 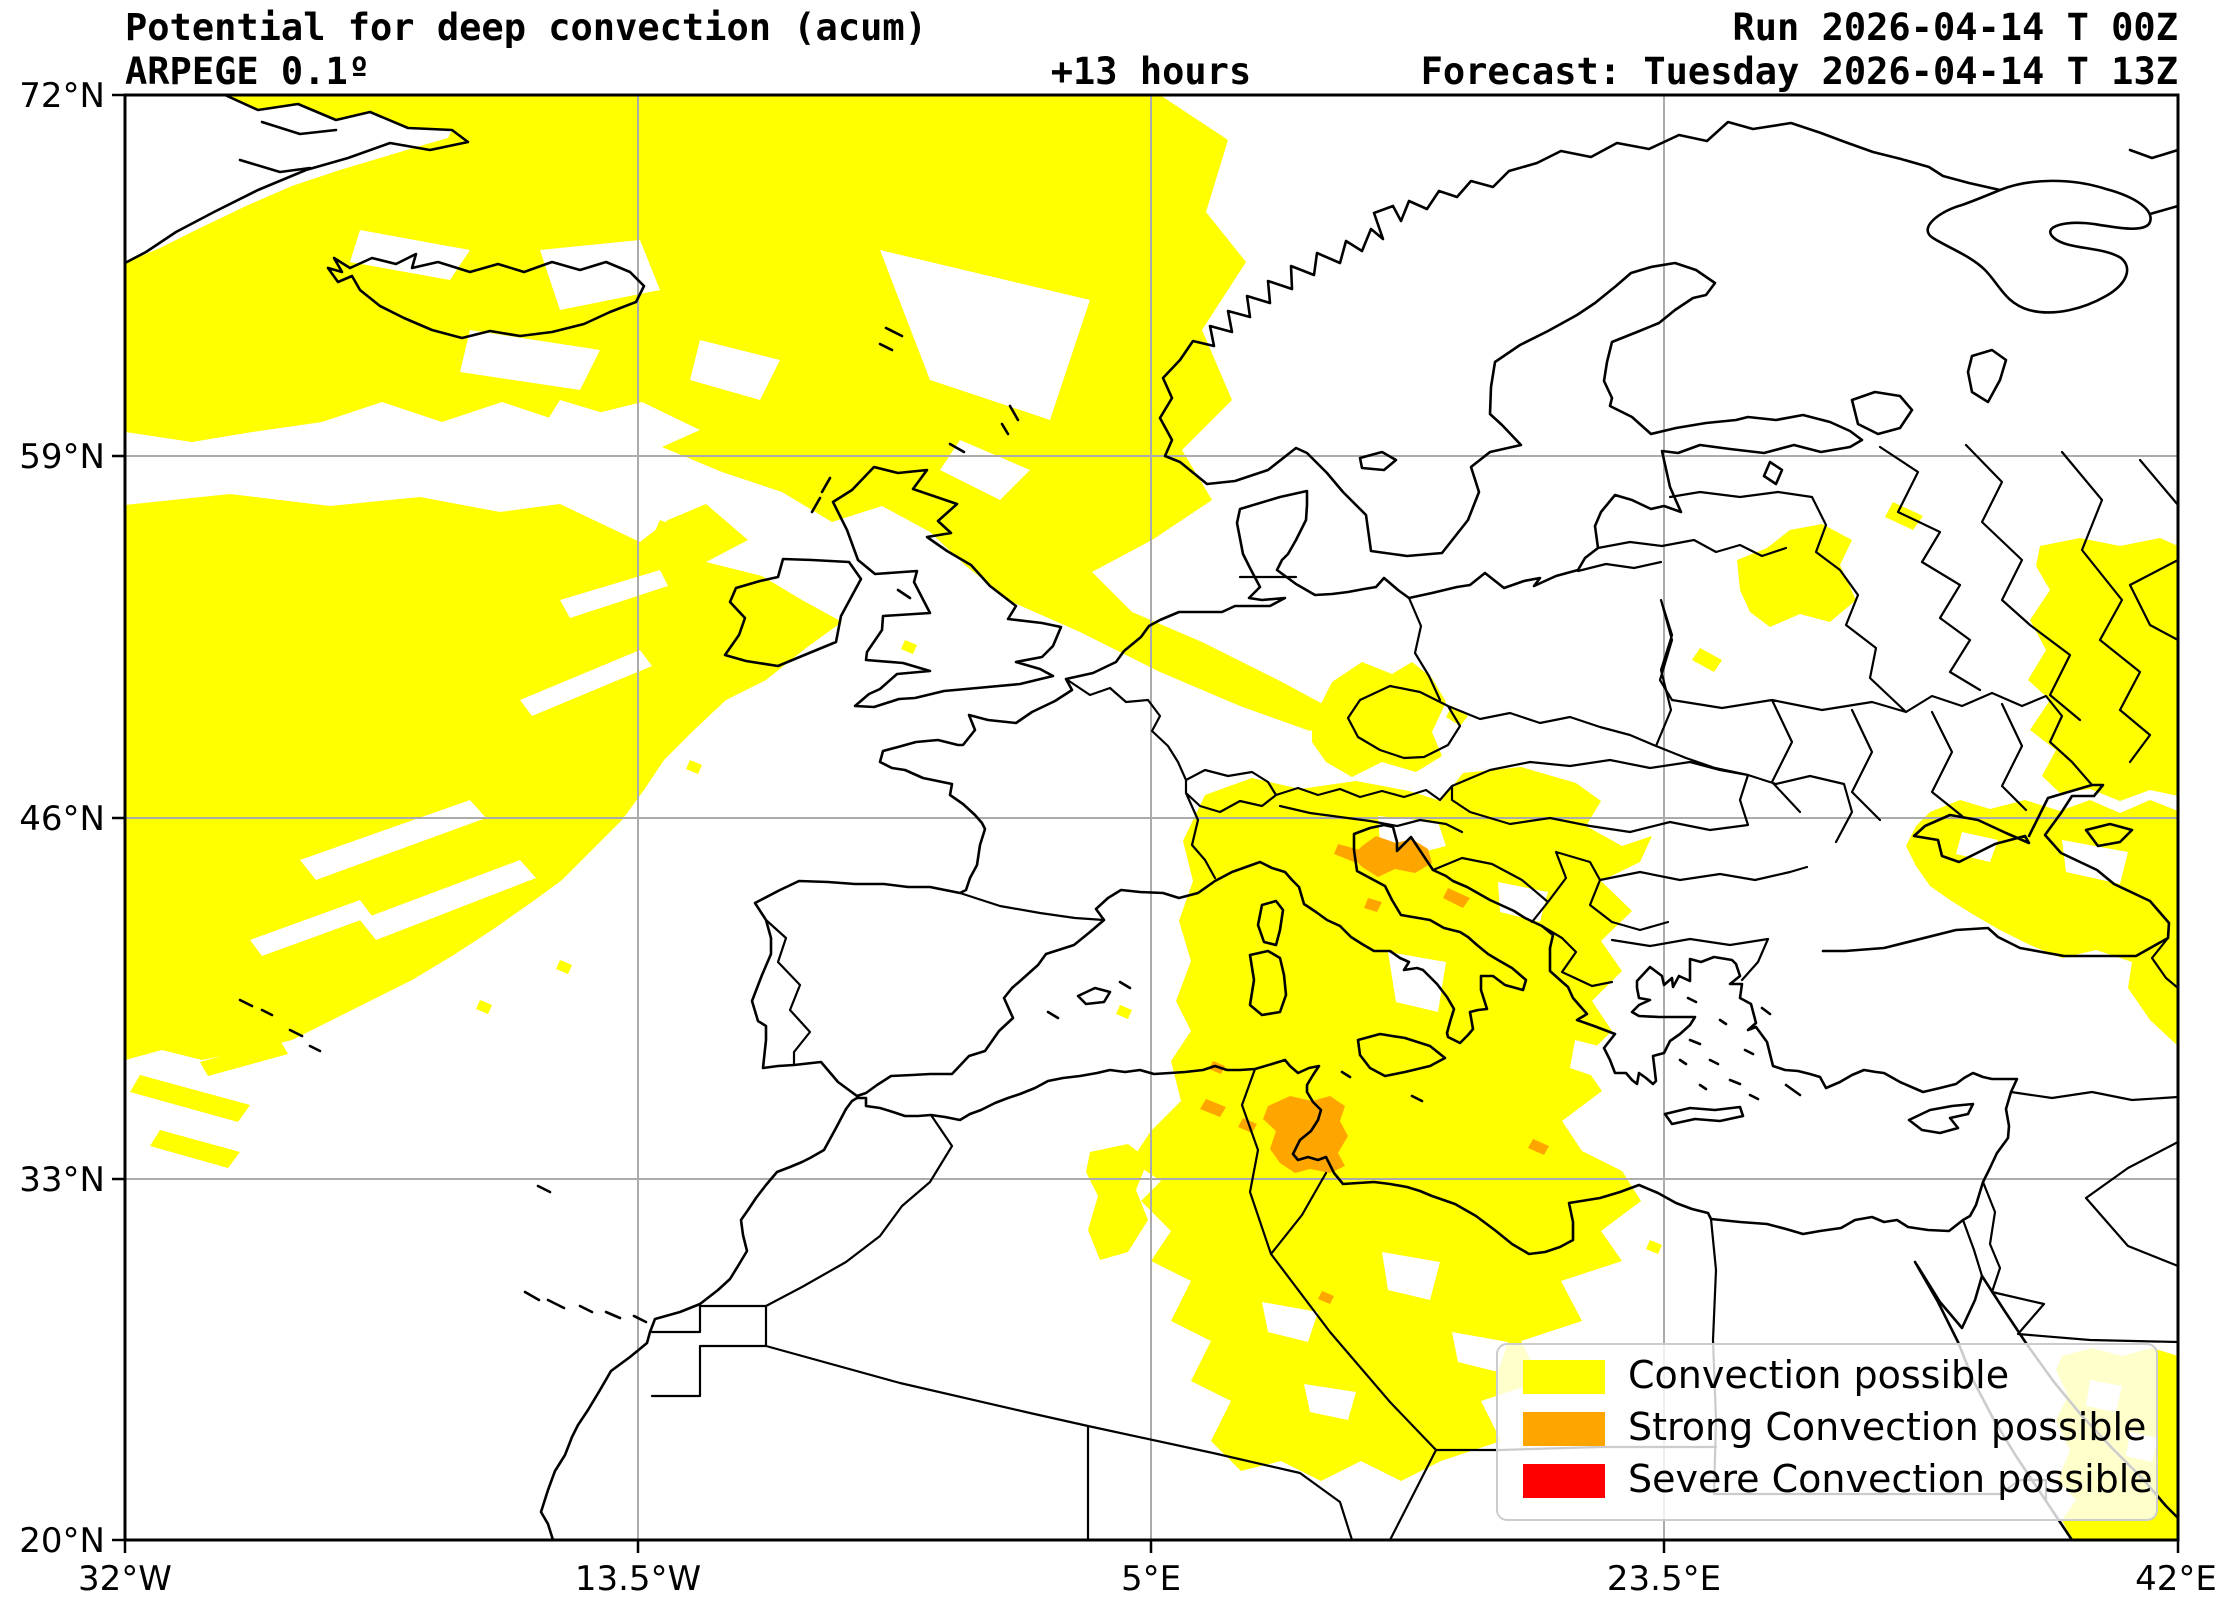 What do you see at coordinates (2176, 1579) in the screenshot?
I see `lon-tick-label: 42°E` at bounding box center [2176, 1579].